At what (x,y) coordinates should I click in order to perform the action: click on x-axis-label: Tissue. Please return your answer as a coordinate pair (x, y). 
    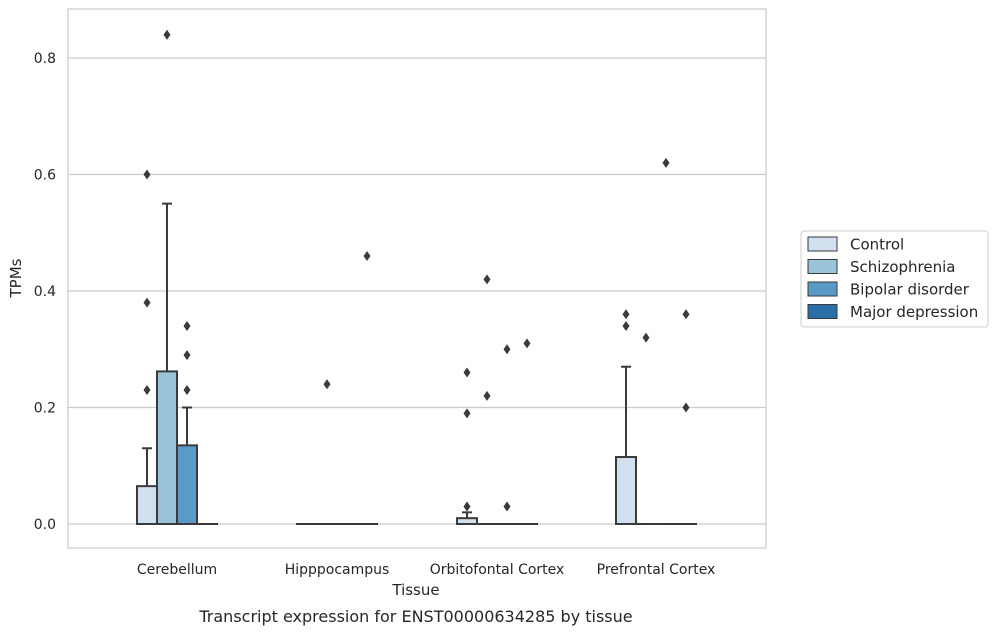
    Looking at the image, I should click on (415, 590).